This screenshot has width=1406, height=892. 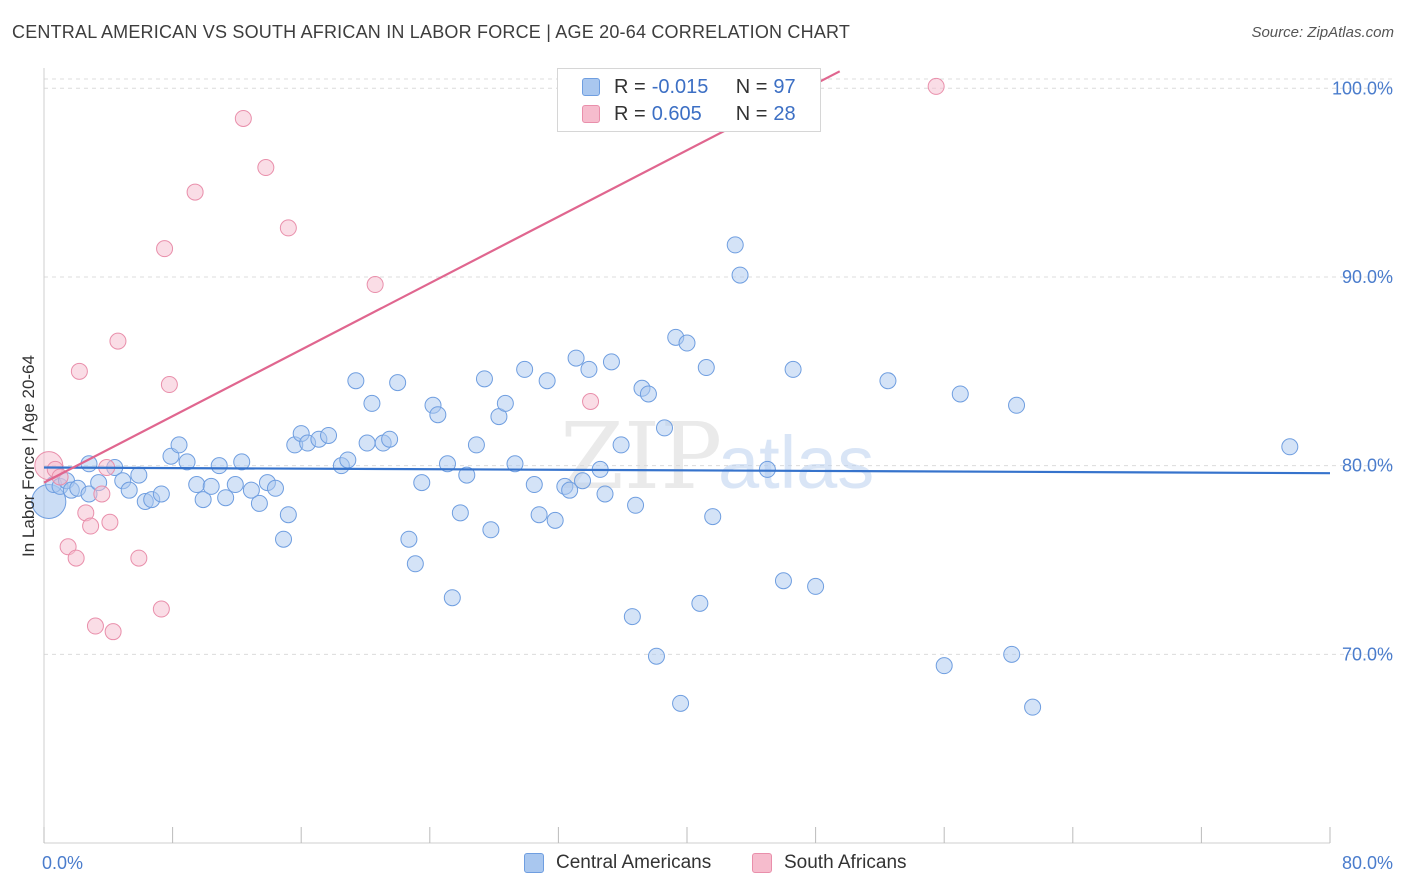 I want to click on legend-label-south: South Africans, so click(x=845, y=862).